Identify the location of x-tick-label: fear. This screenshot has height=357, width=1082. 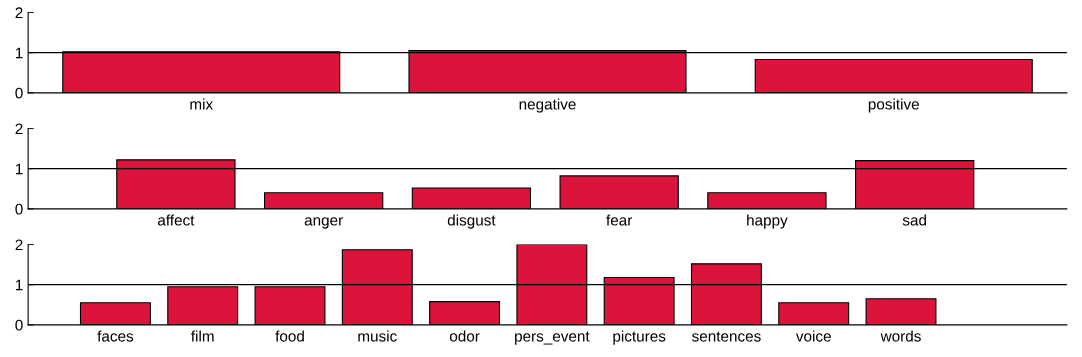
(619, 220).